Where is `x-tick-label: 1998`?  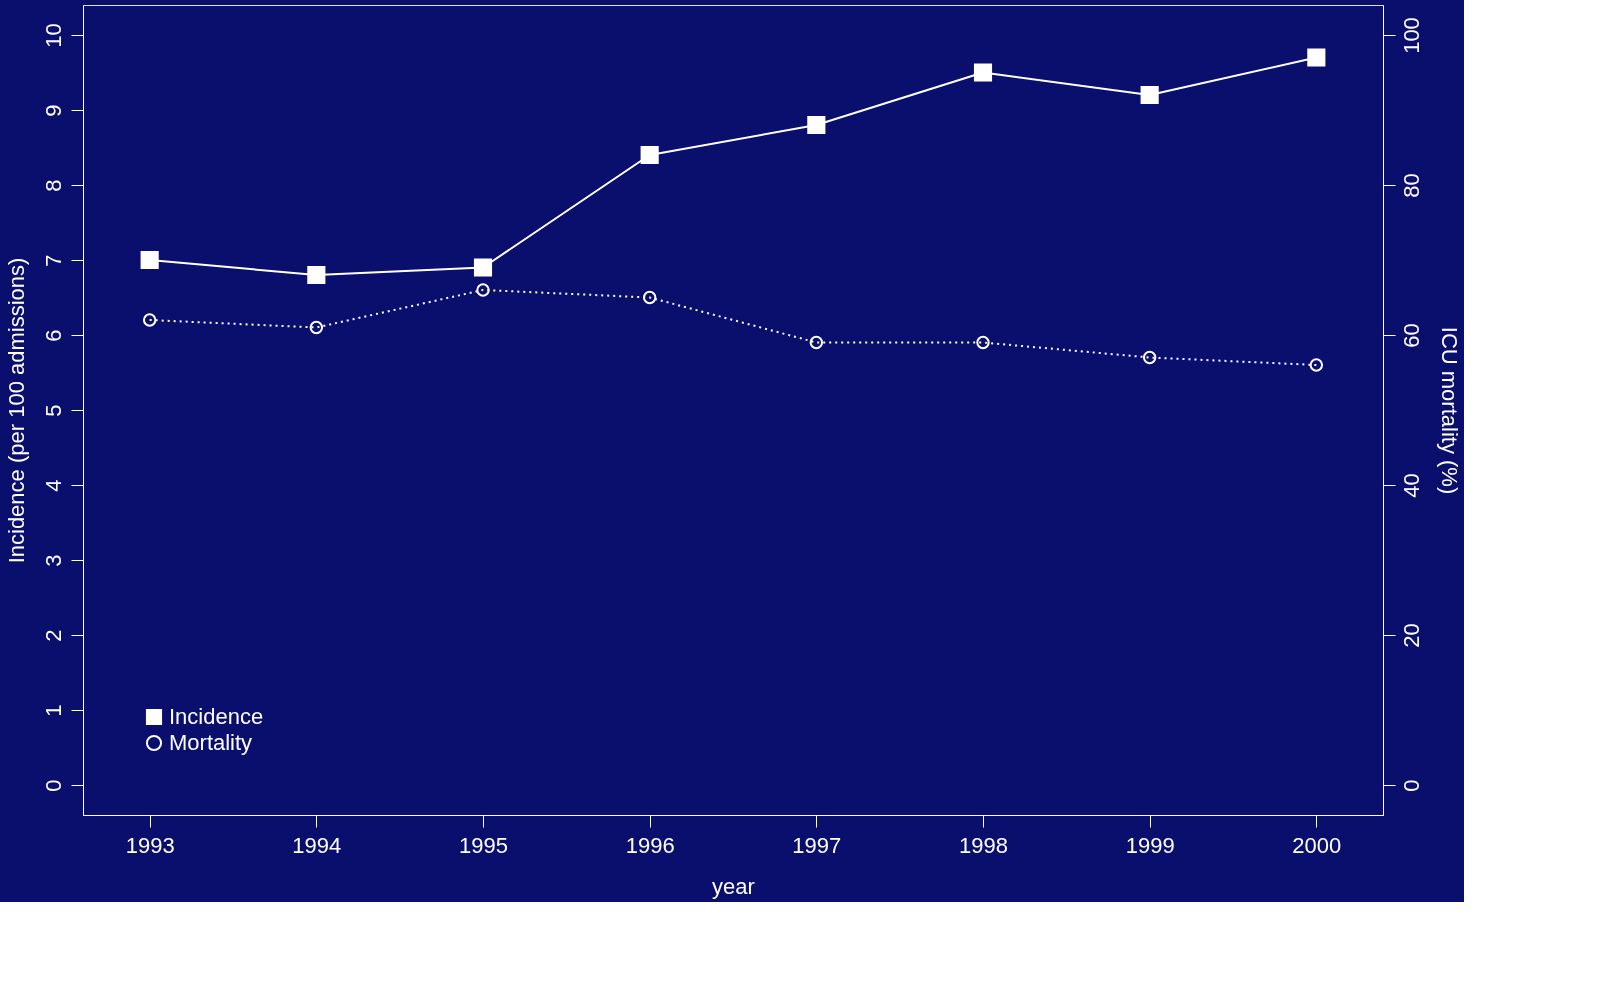
x-tick-label: 1998 is located at coordinates (983, 845).